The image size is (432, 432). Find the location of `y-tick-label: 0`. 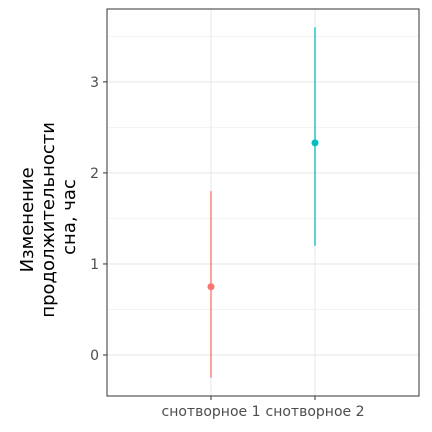

y-tick-label: 0 is located at coordinates (94, 356).